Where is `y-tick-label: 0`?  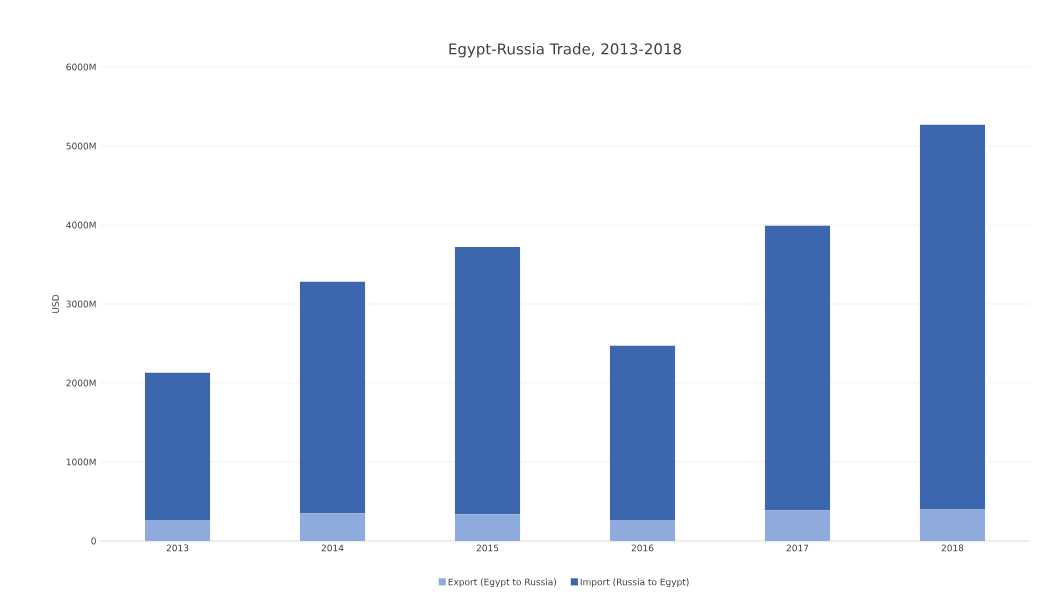
y-tick-label: 0 is located at coordinates (93, 541).